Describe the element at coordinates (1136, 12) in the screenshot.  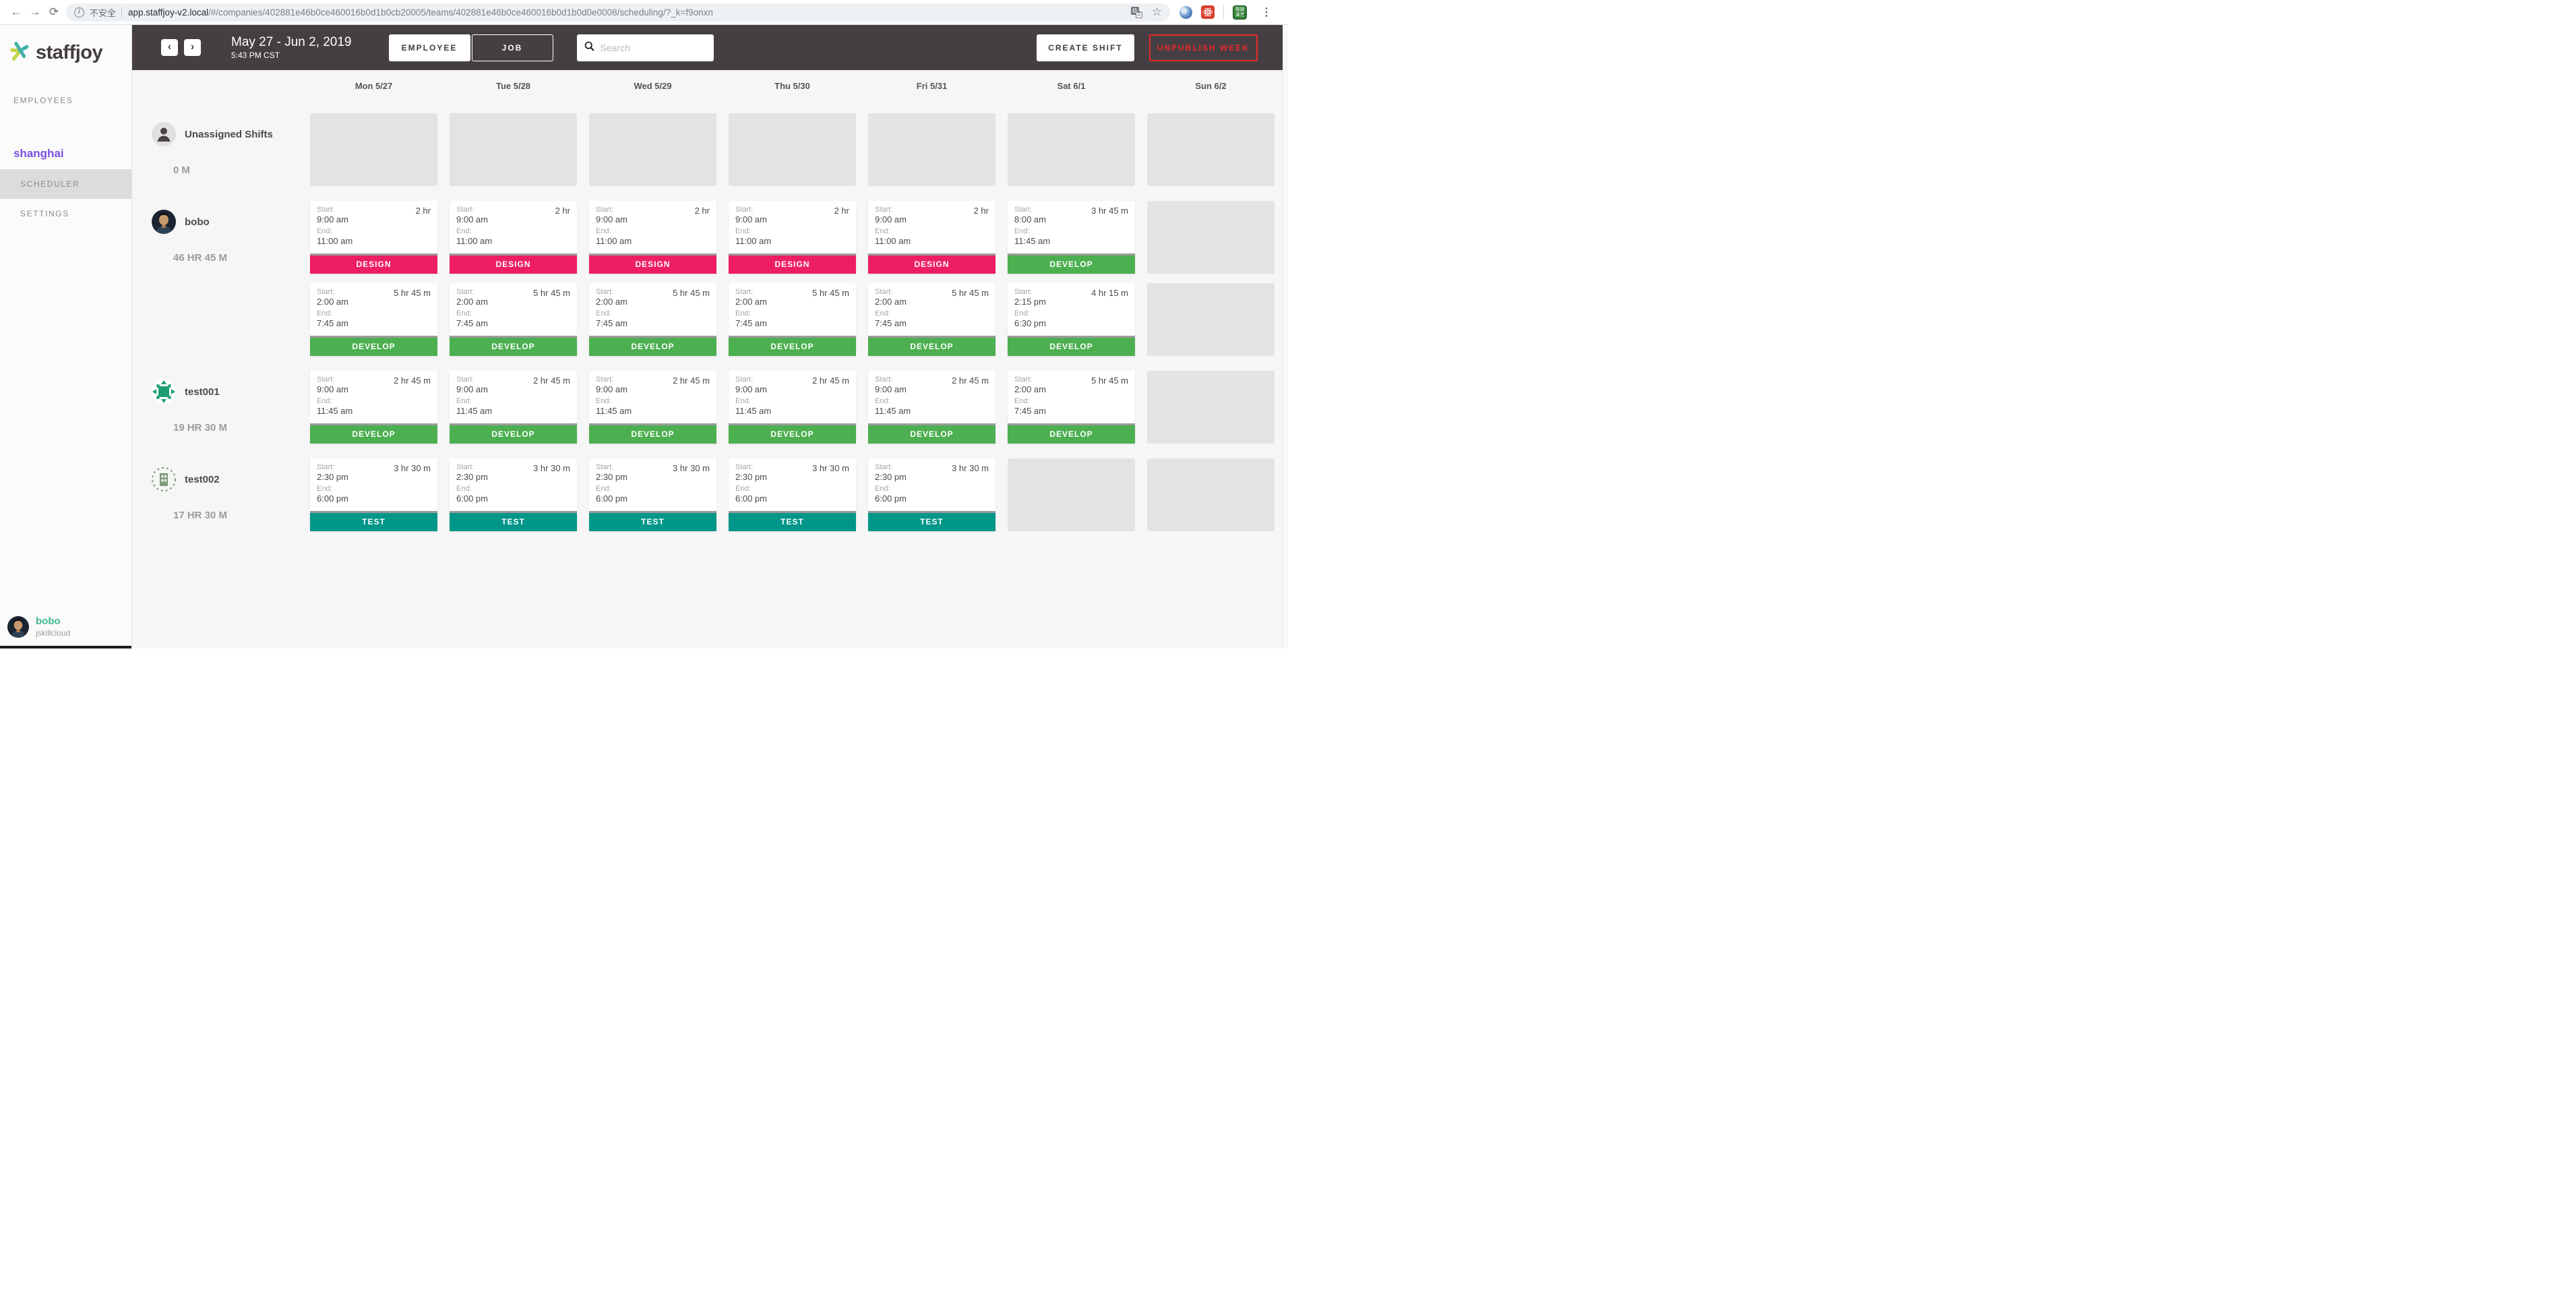
I see `translate-icon: G 文` at that location.